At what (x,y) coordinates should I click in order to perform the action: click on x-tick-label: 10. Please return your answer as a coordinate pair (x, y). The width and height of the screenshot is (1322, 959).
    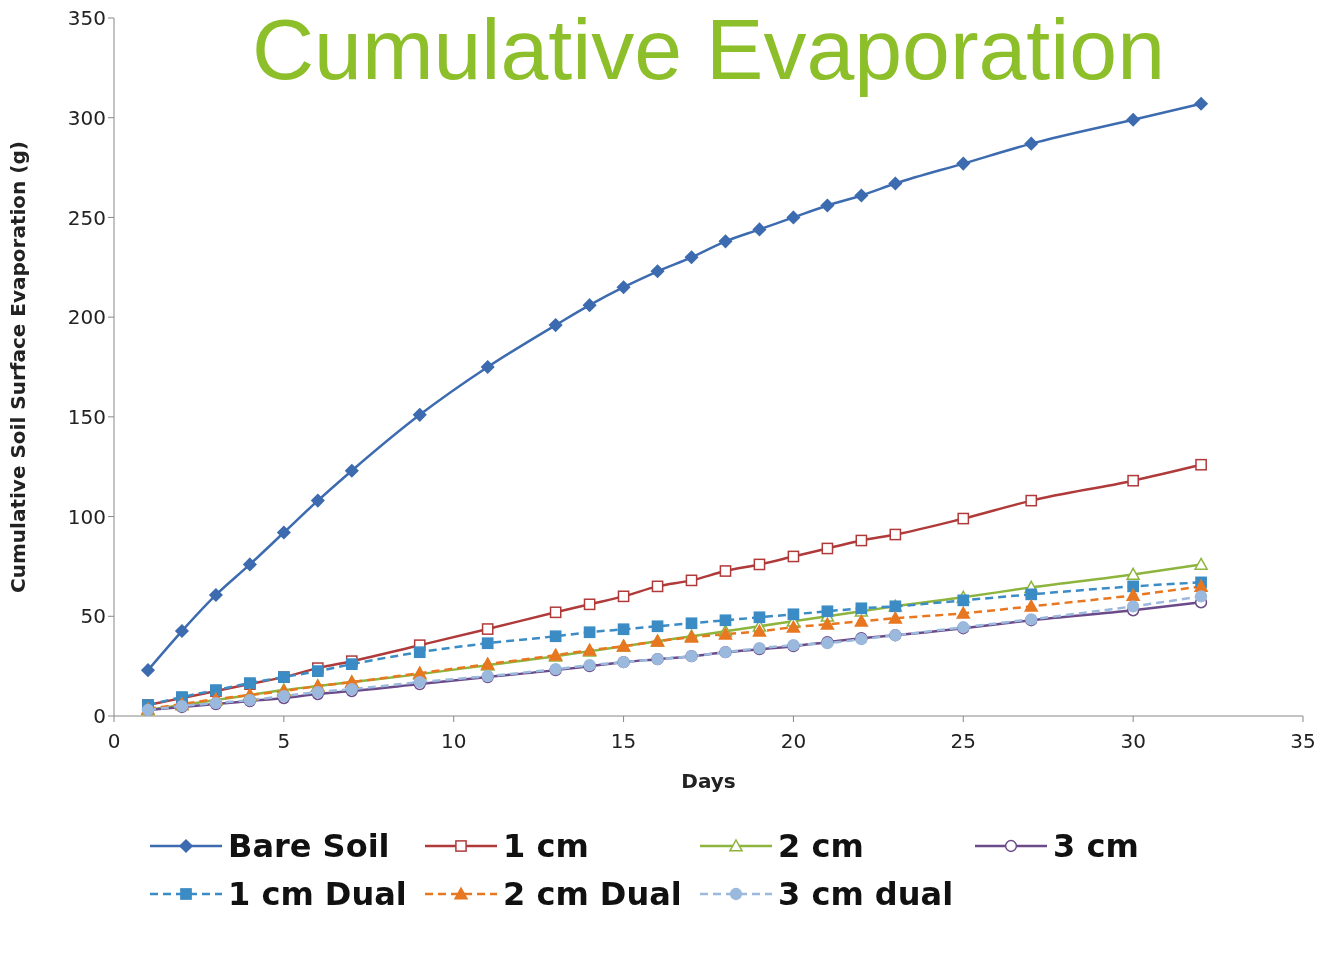
    Looking at the image, I should click on (453, 741).